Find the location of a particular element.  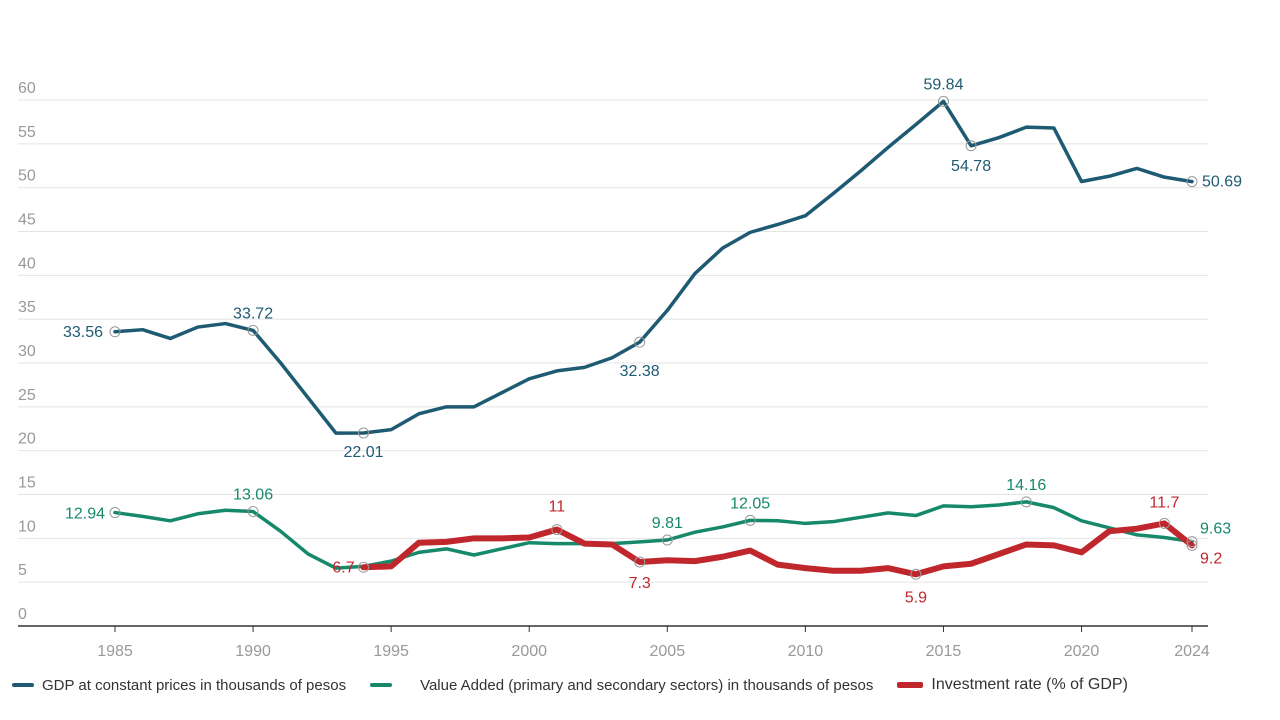

y-tick-label: 10 is located at coordinates (27, 526).